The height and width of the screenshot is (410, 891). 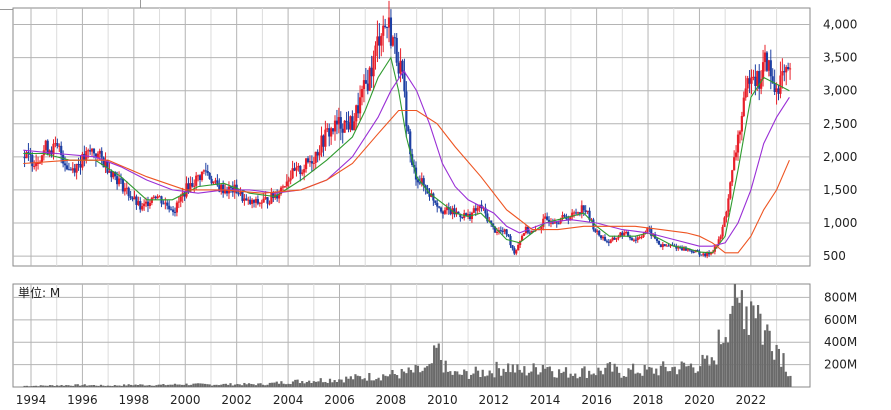 What do you see at coordinates (840, 157) in the screenshot?
I see `price-y-tick-label: 2,000` at bounding box center [840, 157].